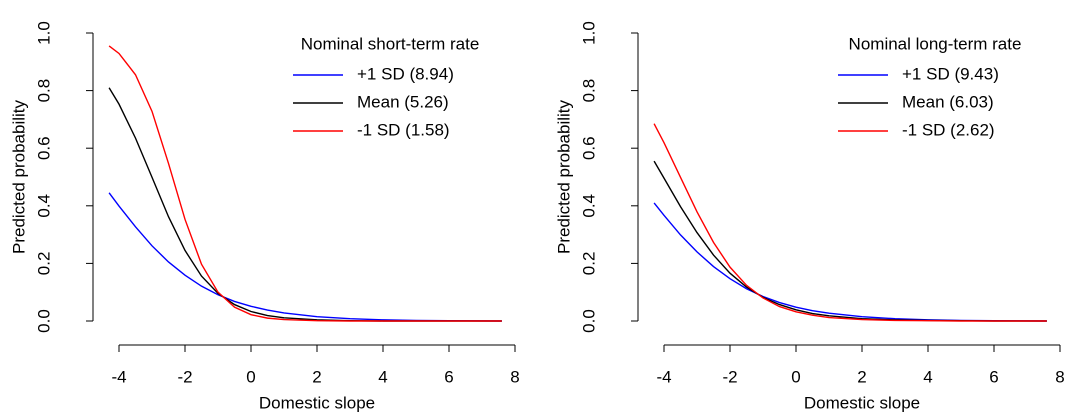 This screenshot has width=1070, height=414. Describe the element at coordinates (948, 129) in the screenshot. I see `legend-label: -1 SD (2.62)` at that location.